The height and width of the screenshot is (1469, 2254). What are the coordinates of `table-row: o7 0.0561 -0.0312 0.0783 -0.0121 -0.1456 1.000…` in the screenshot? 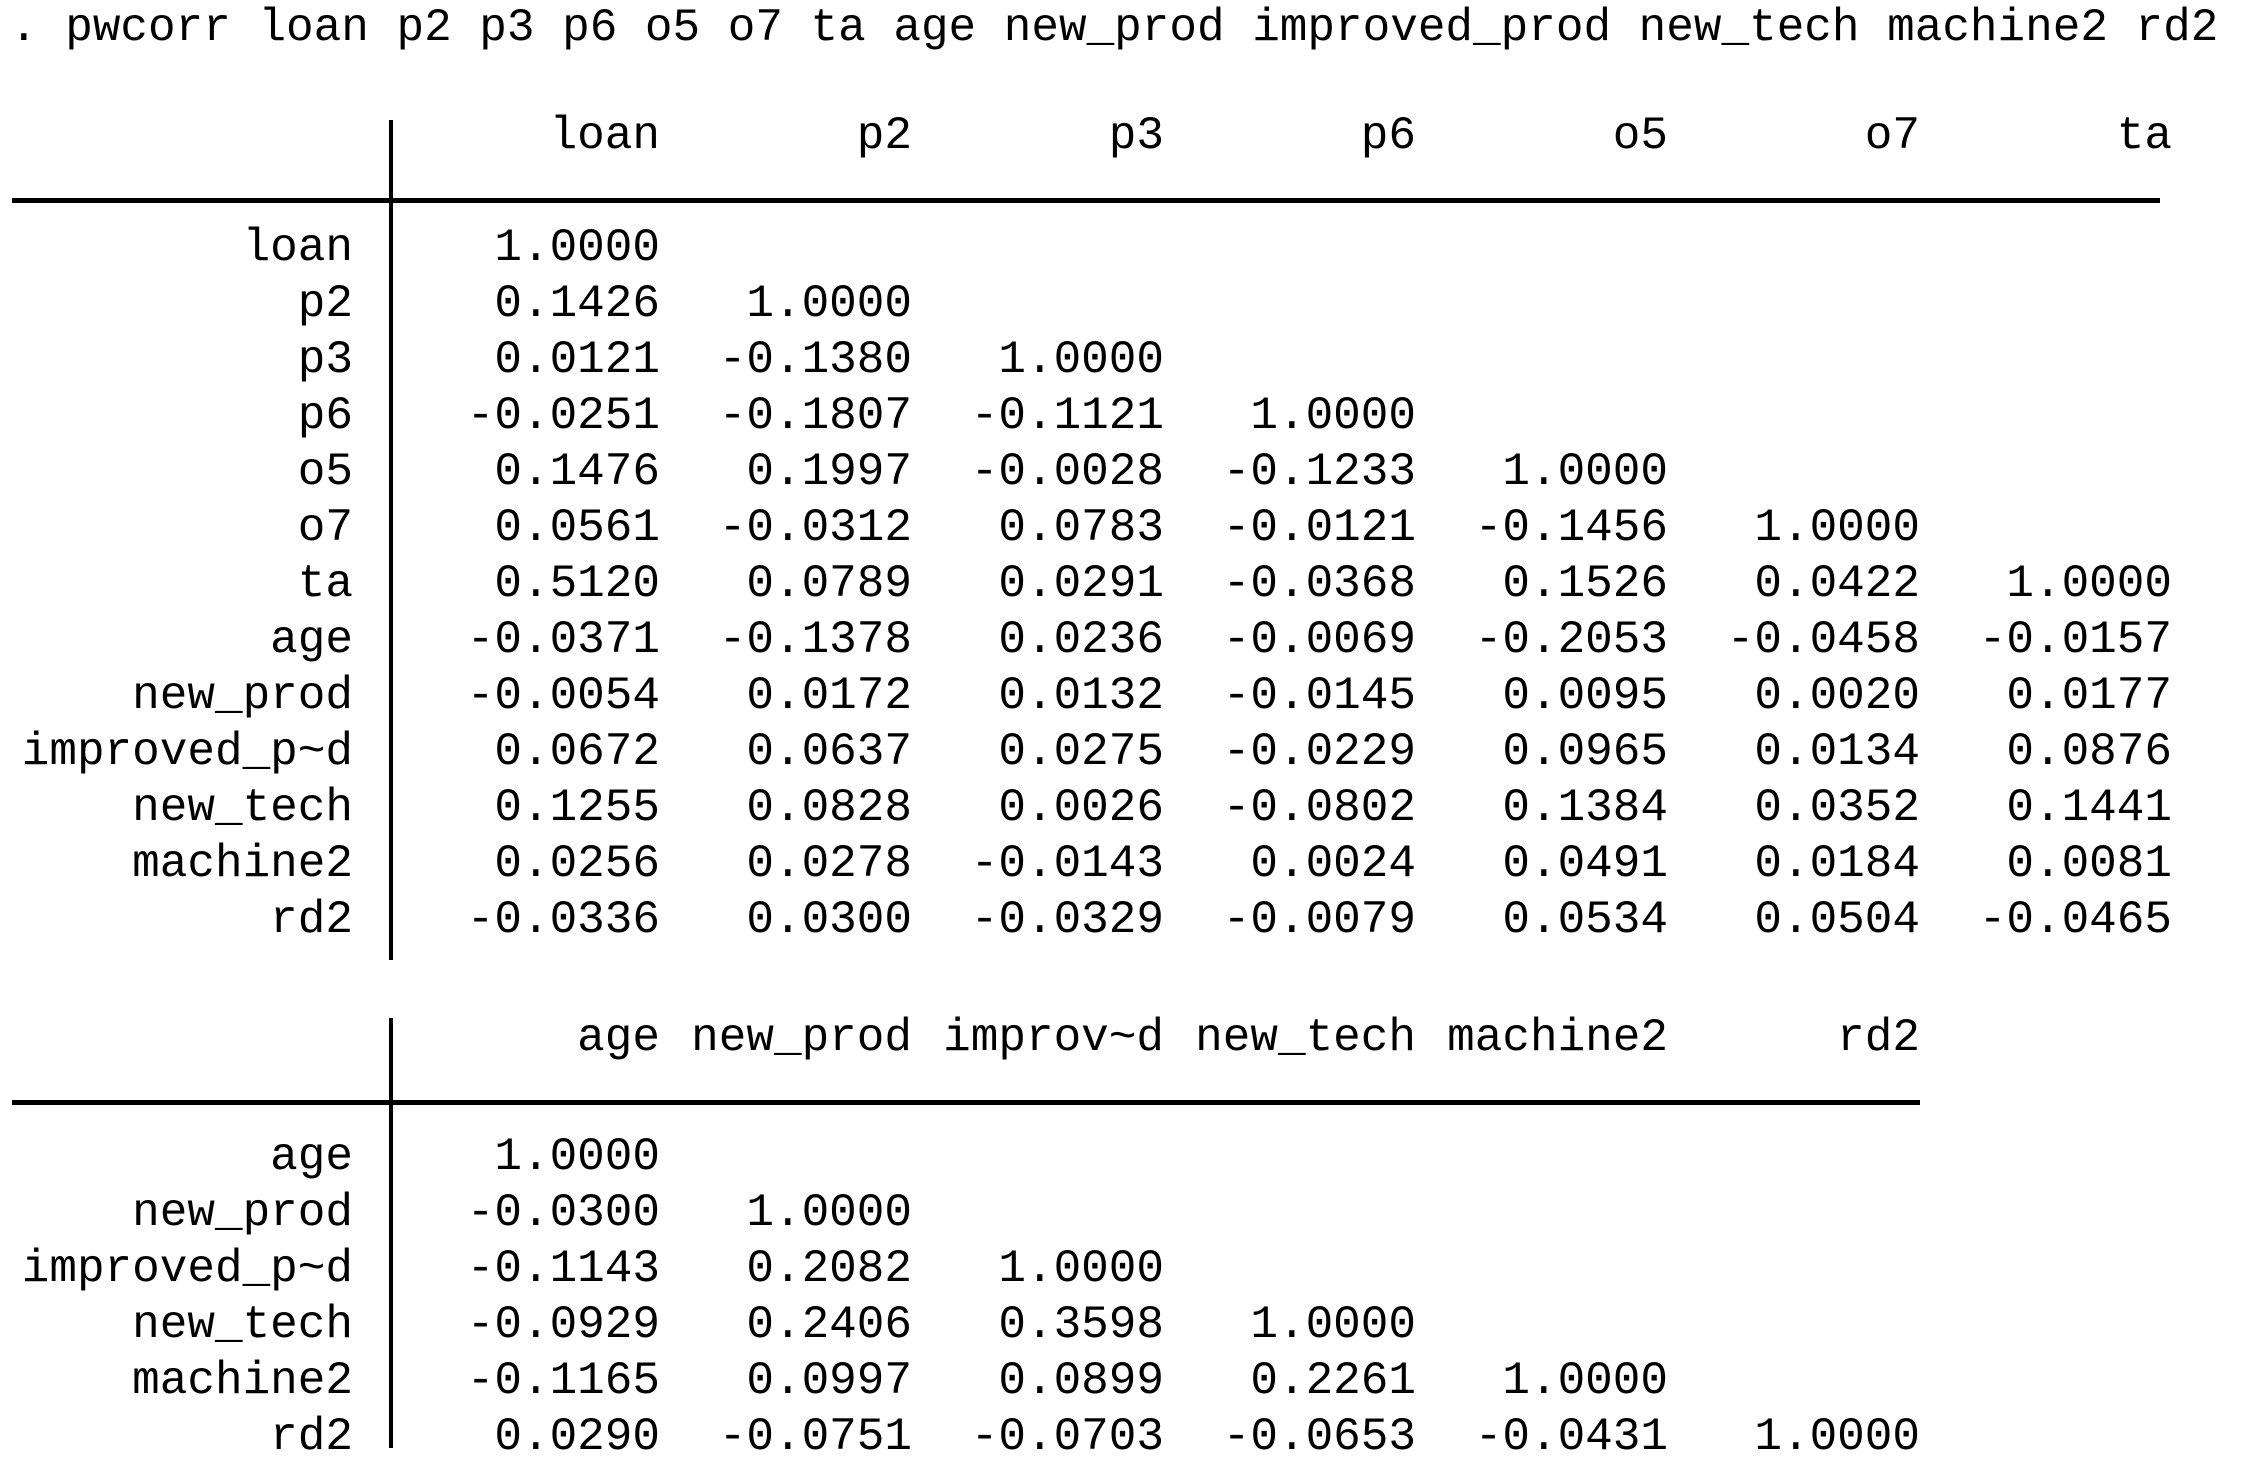 It's located at (1127, 528).